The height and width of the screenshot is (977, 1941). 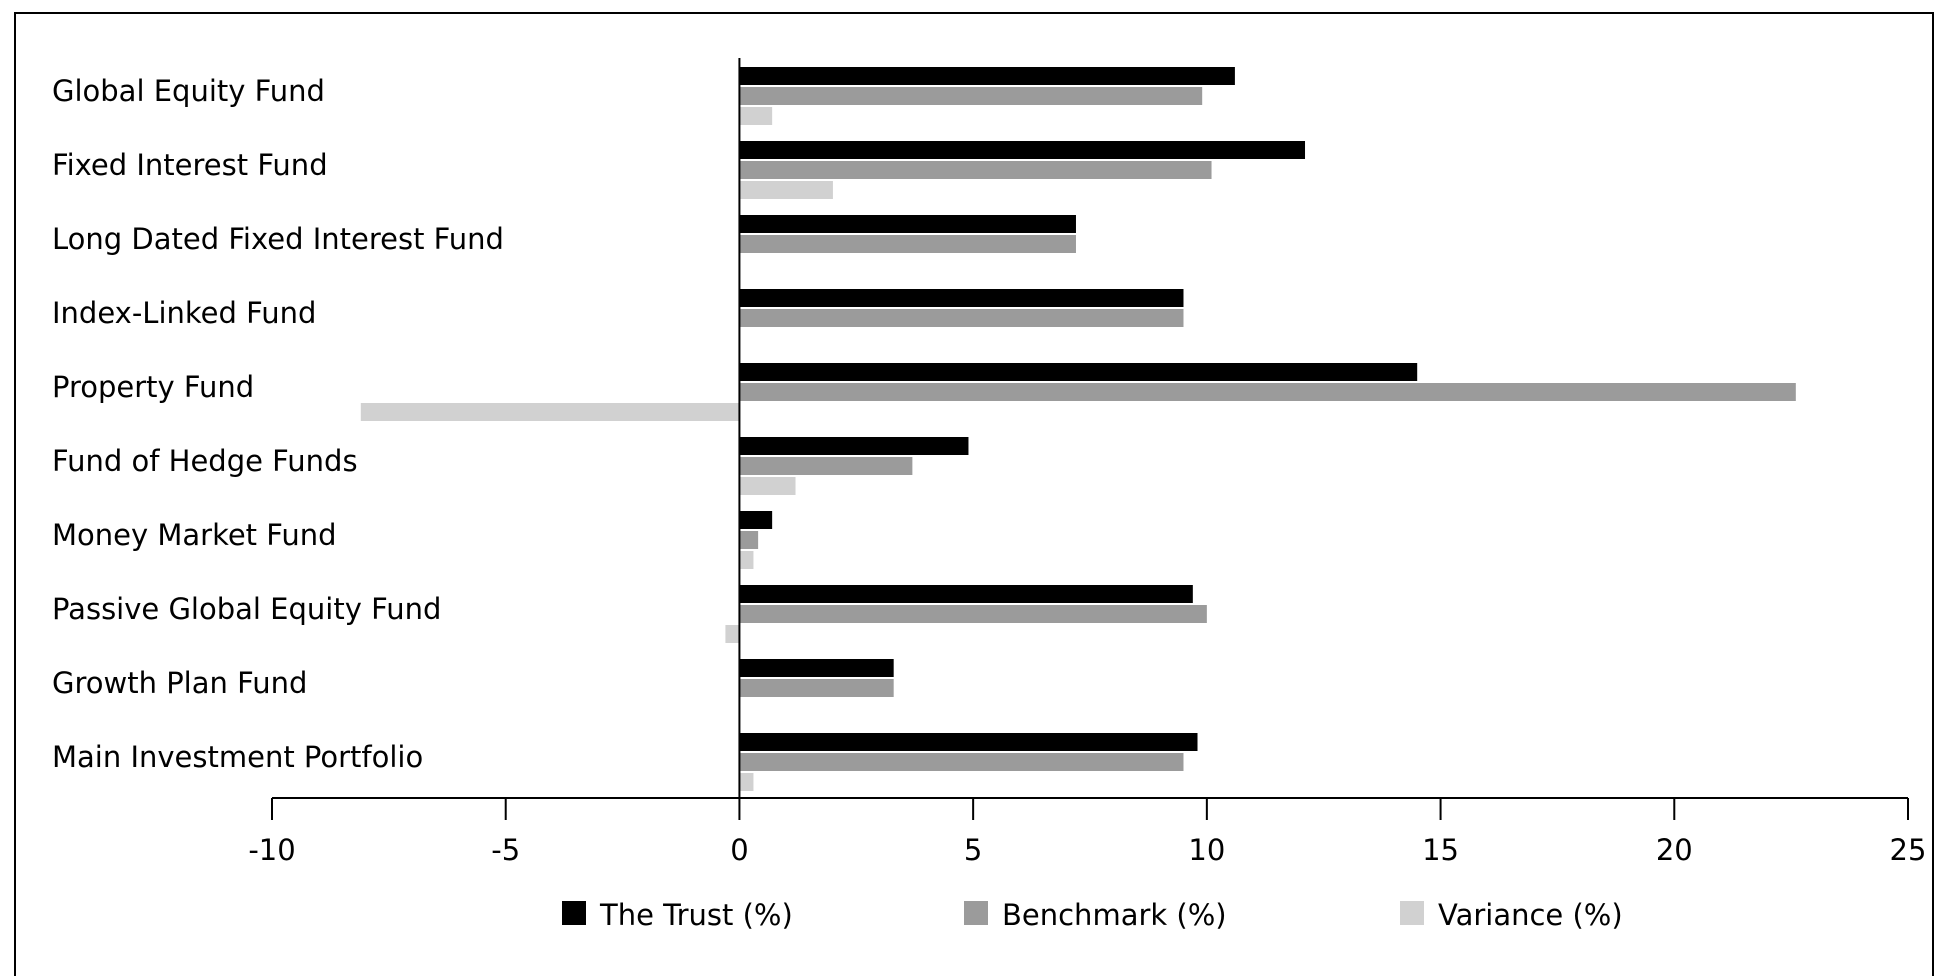 What do you see at coordinates (505, 850) in the screenshot?
I see `x-tick-label: -5` at bounding box center [505, 850].